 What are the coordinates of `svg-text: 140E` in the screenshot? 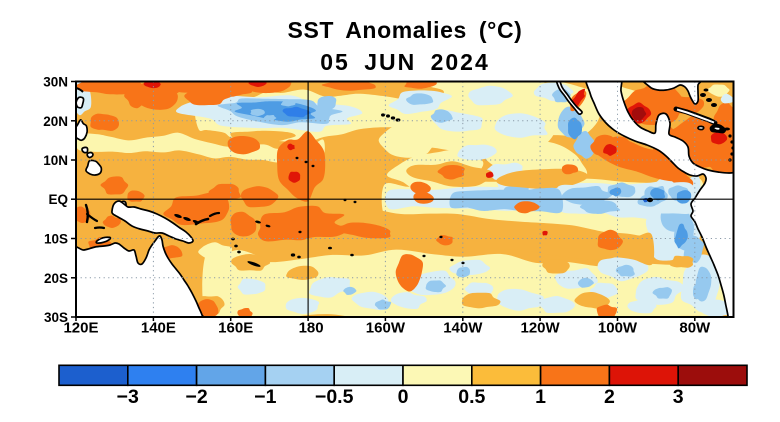 It's located at (158, 328).